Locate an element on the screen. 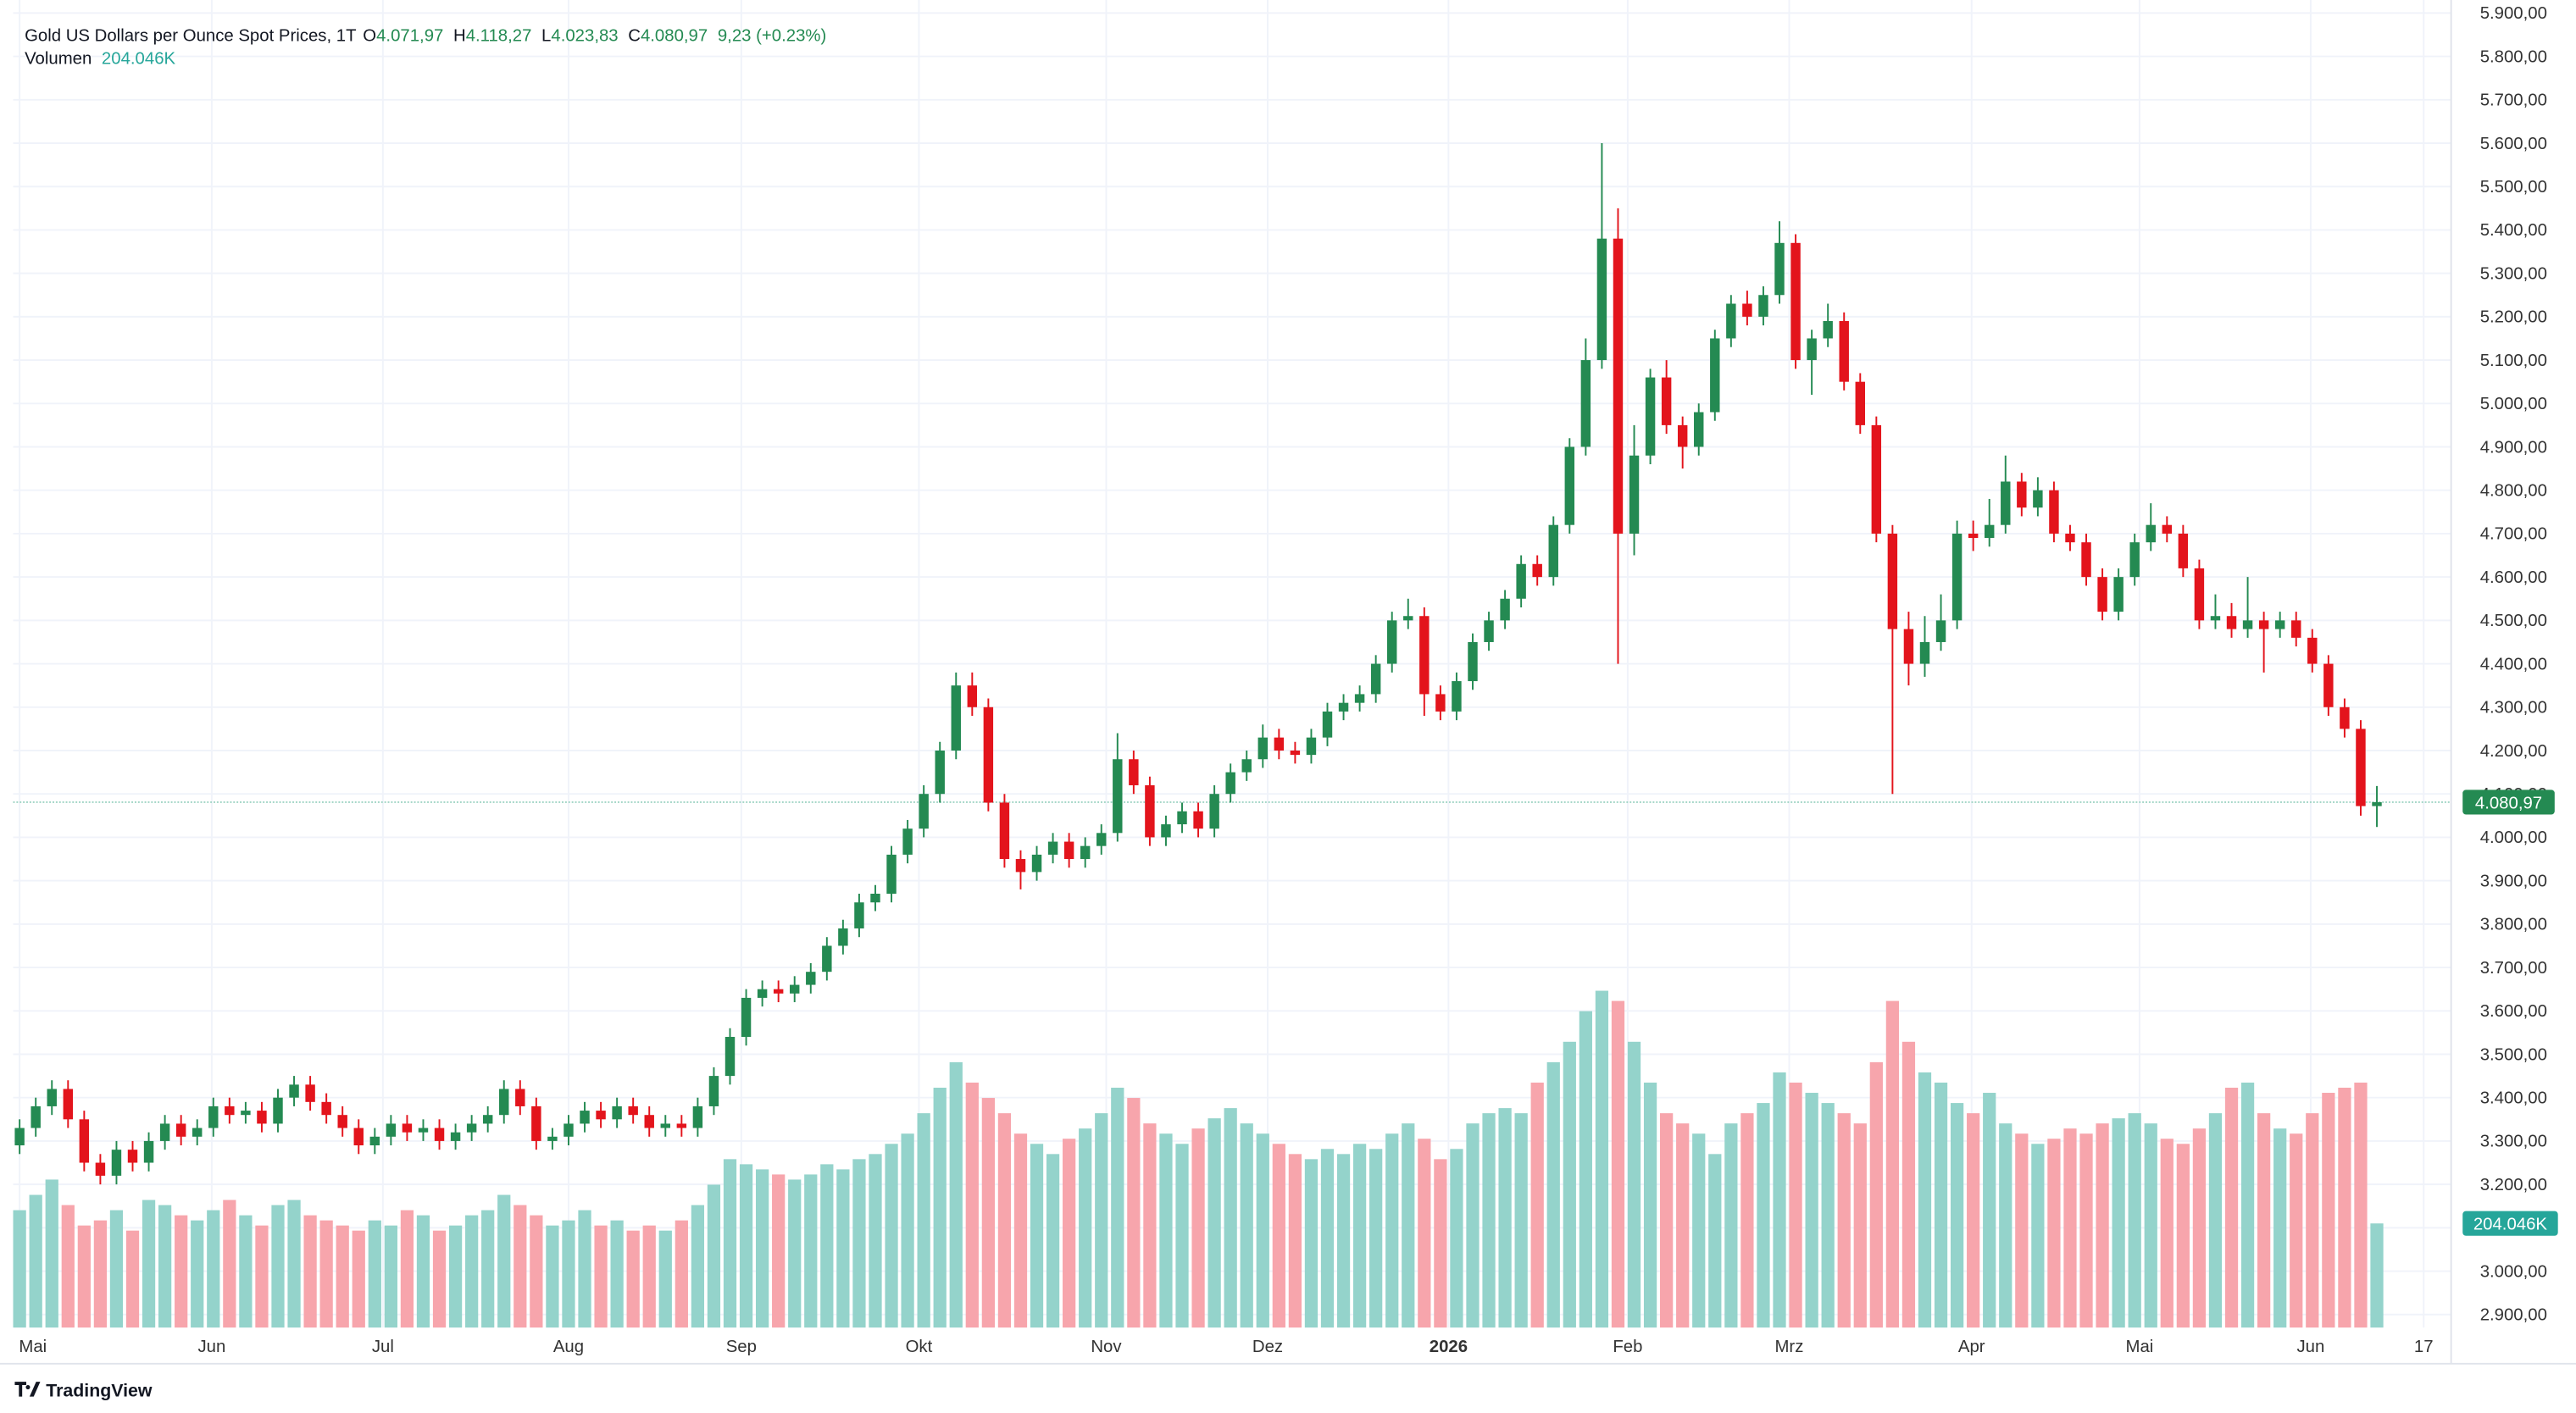 This screenshot has width=2576, height=1413. y-tick-label: 5.300,00 is located at coordinates (2513, 273).